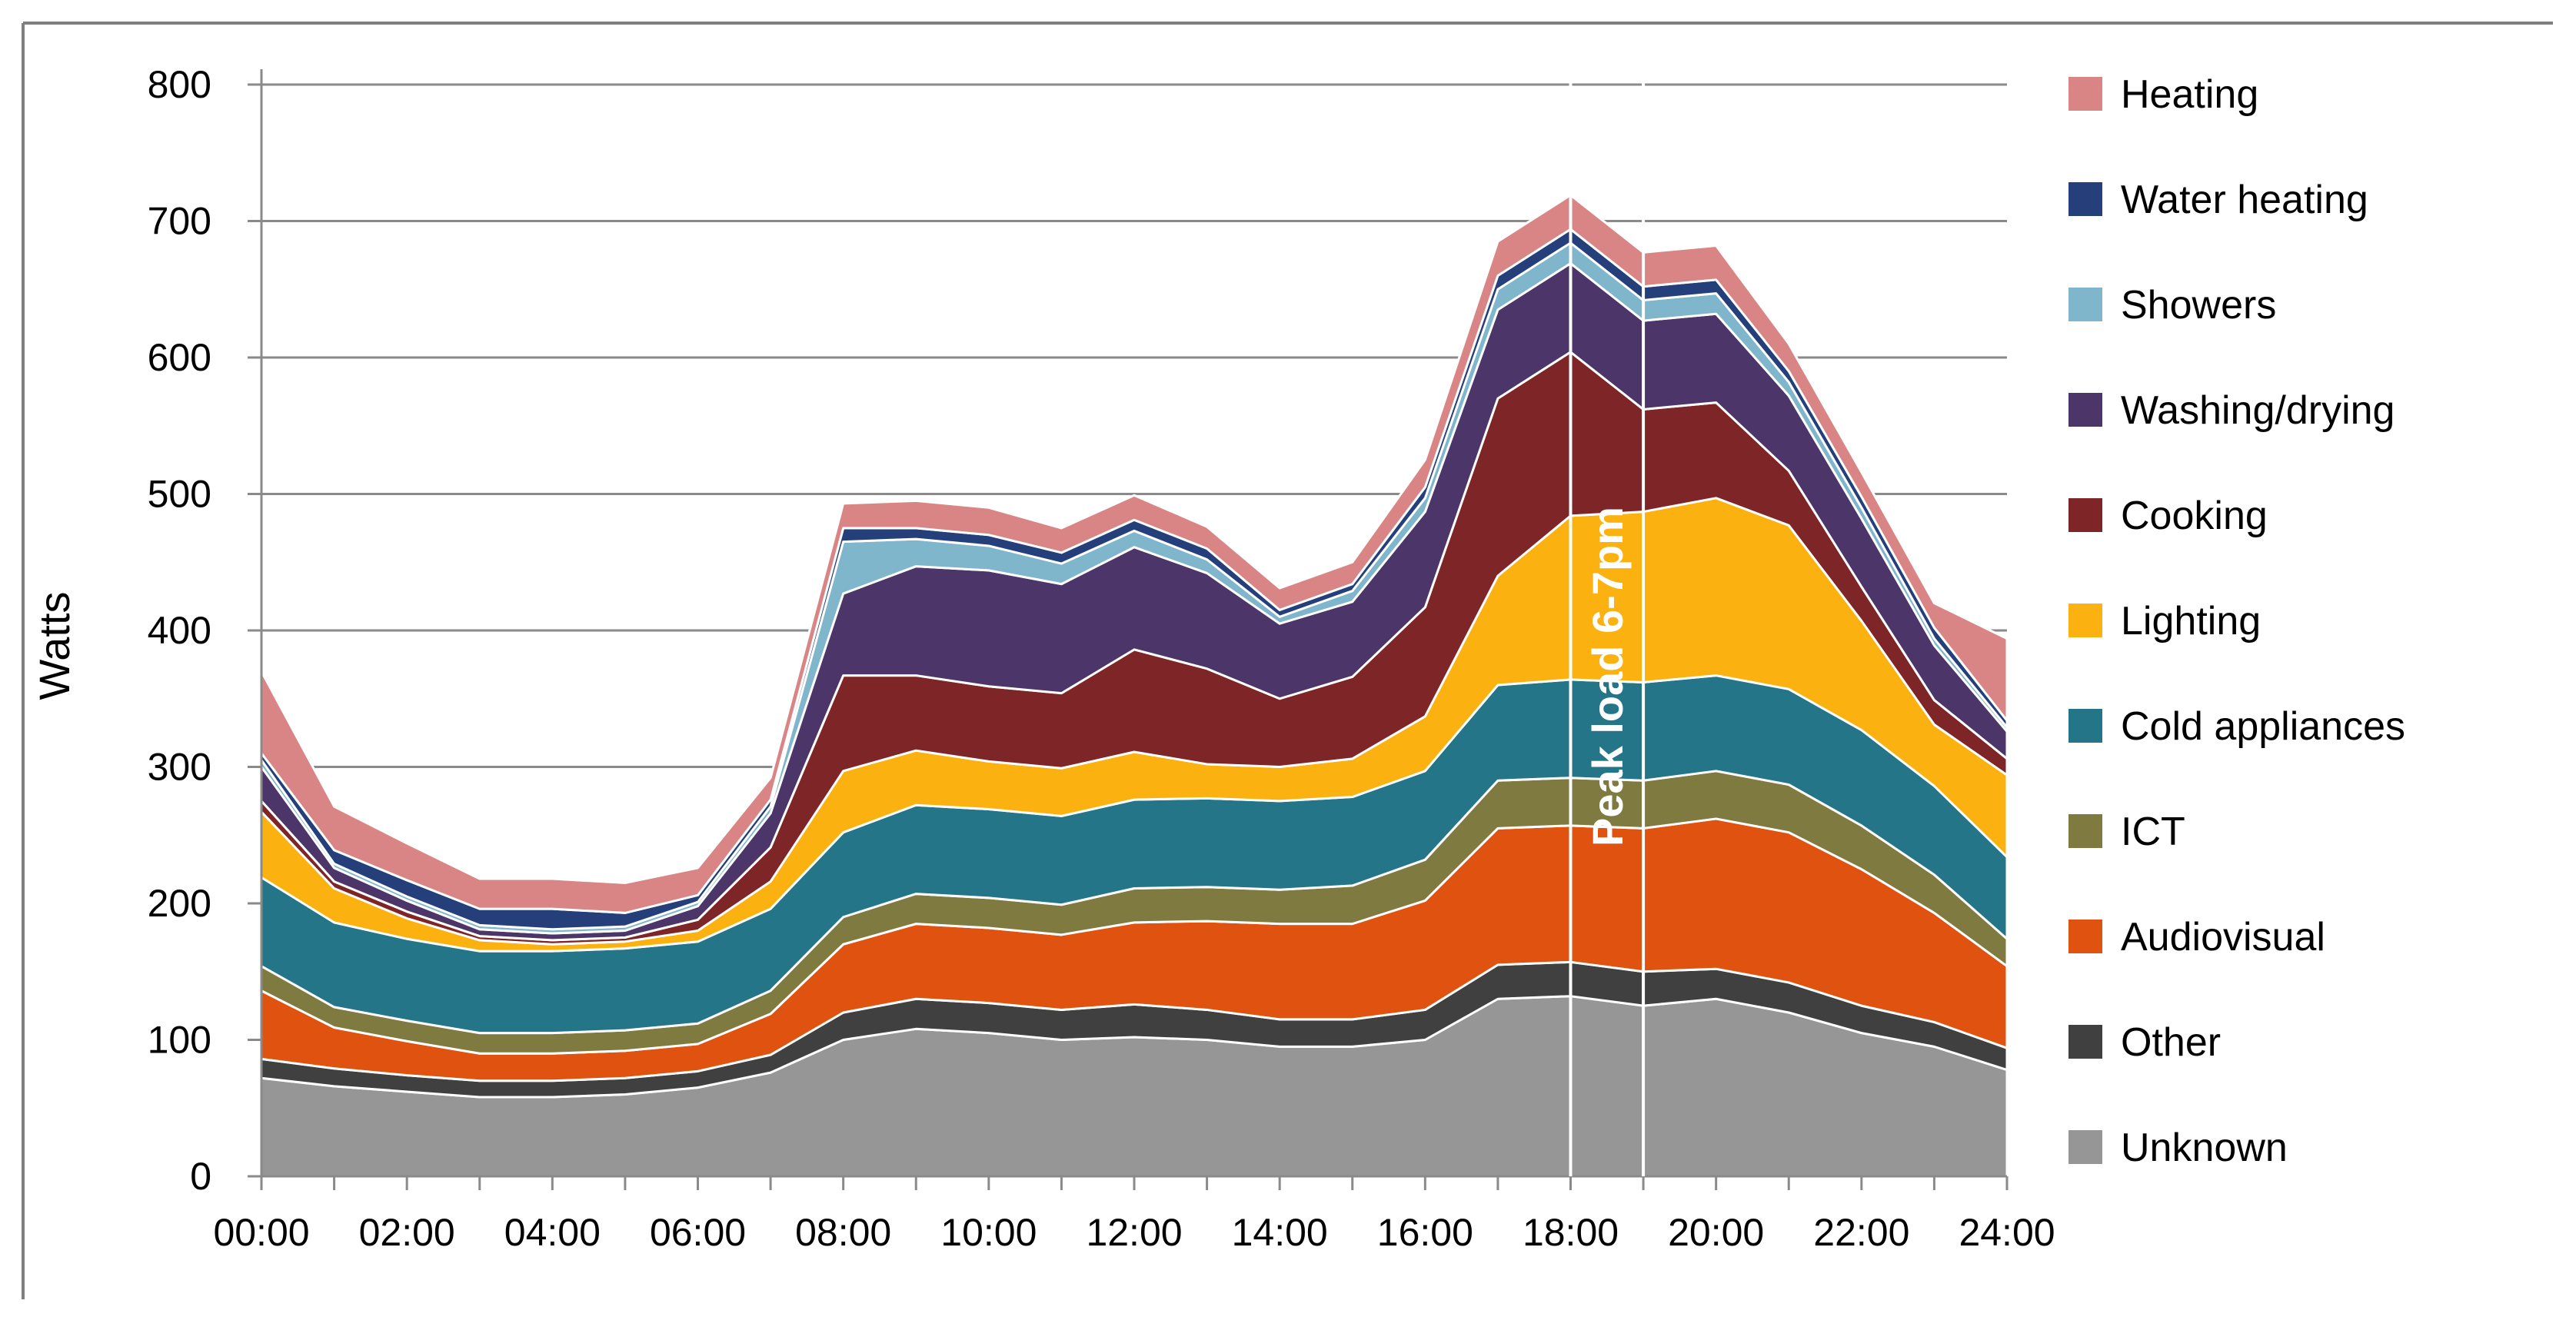 This screenshot has height=1317, width=2576. Describe the element at coordinates (2258, 410) in the screenshot. I see `legend-label-washing-drying: Washing/drying` at that location.